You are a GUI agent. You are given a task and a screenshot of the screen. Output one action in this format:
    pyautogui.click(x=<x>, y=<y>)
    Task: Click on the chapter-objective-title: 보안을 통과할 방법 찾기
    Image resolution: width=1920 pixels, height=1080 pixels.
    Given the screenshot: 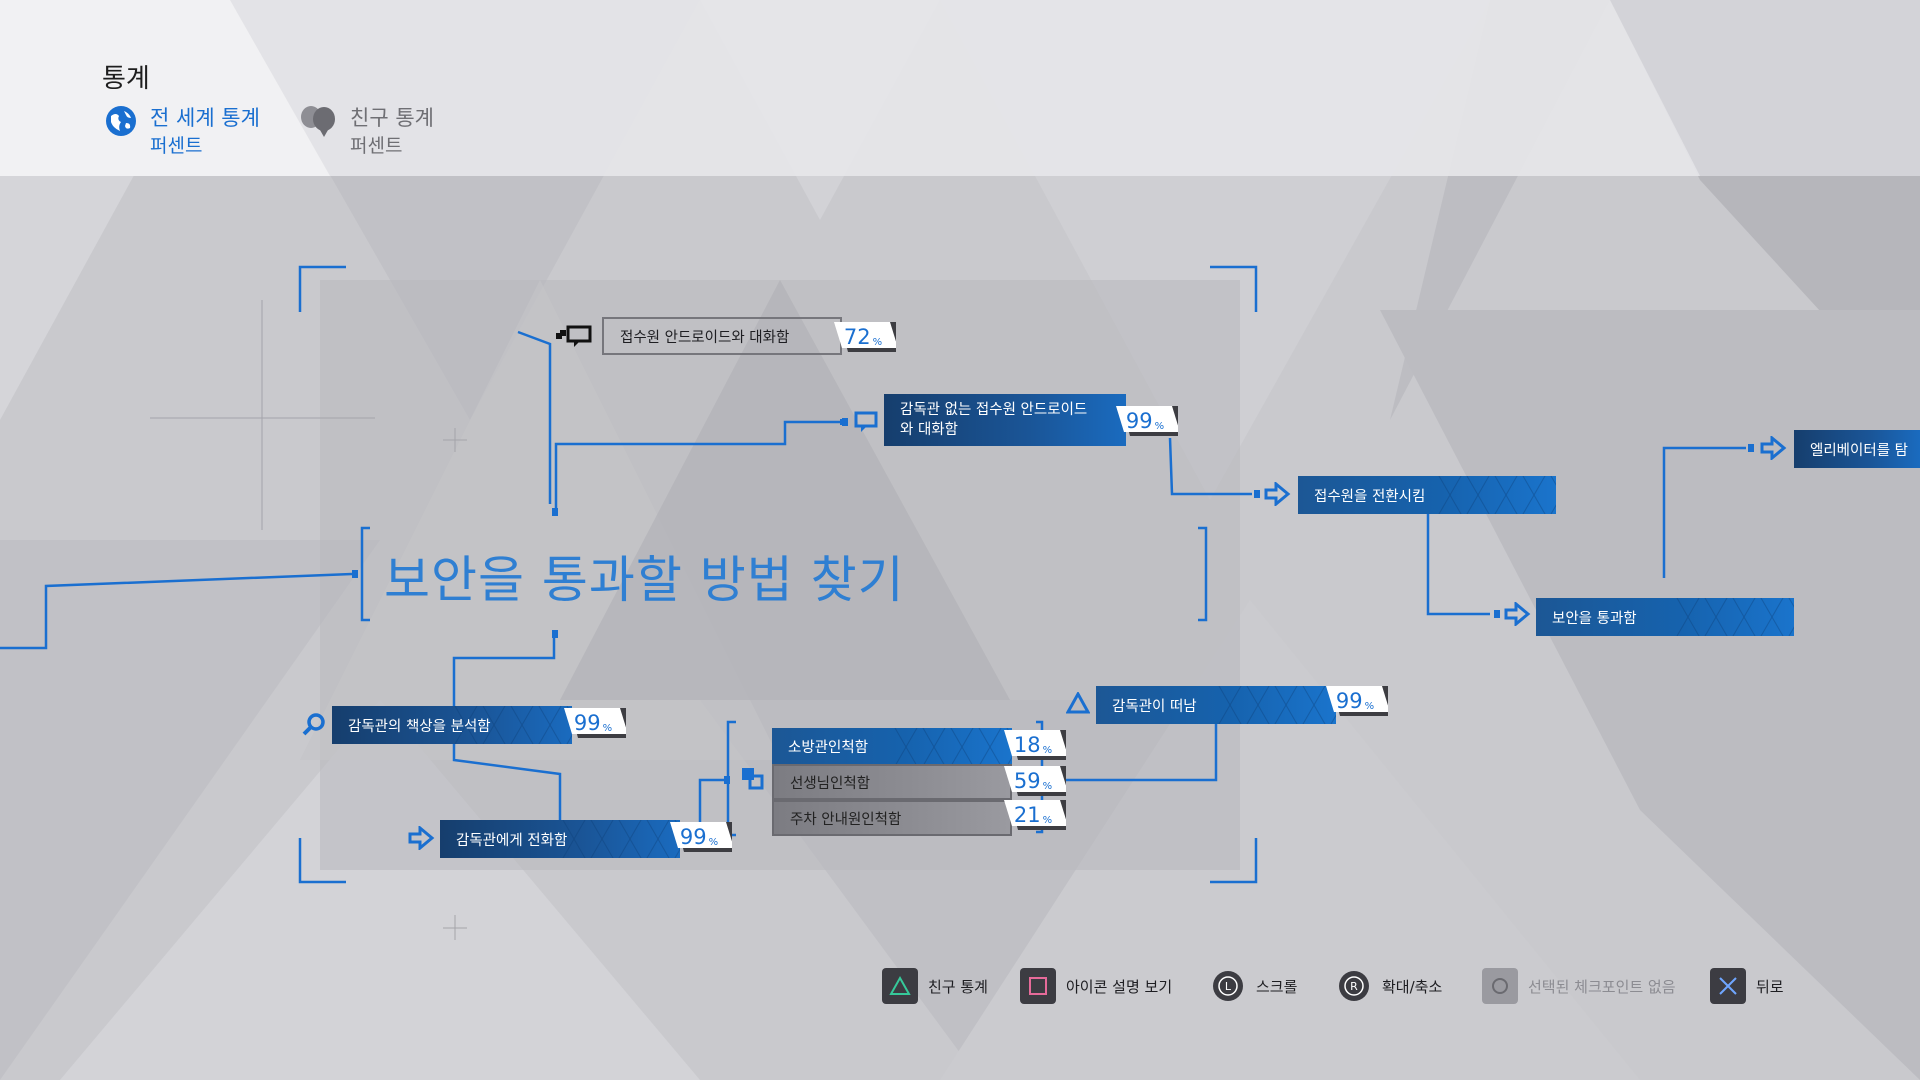 What is the action you would take?
    pyautogui.click(x=644, y=580)
    